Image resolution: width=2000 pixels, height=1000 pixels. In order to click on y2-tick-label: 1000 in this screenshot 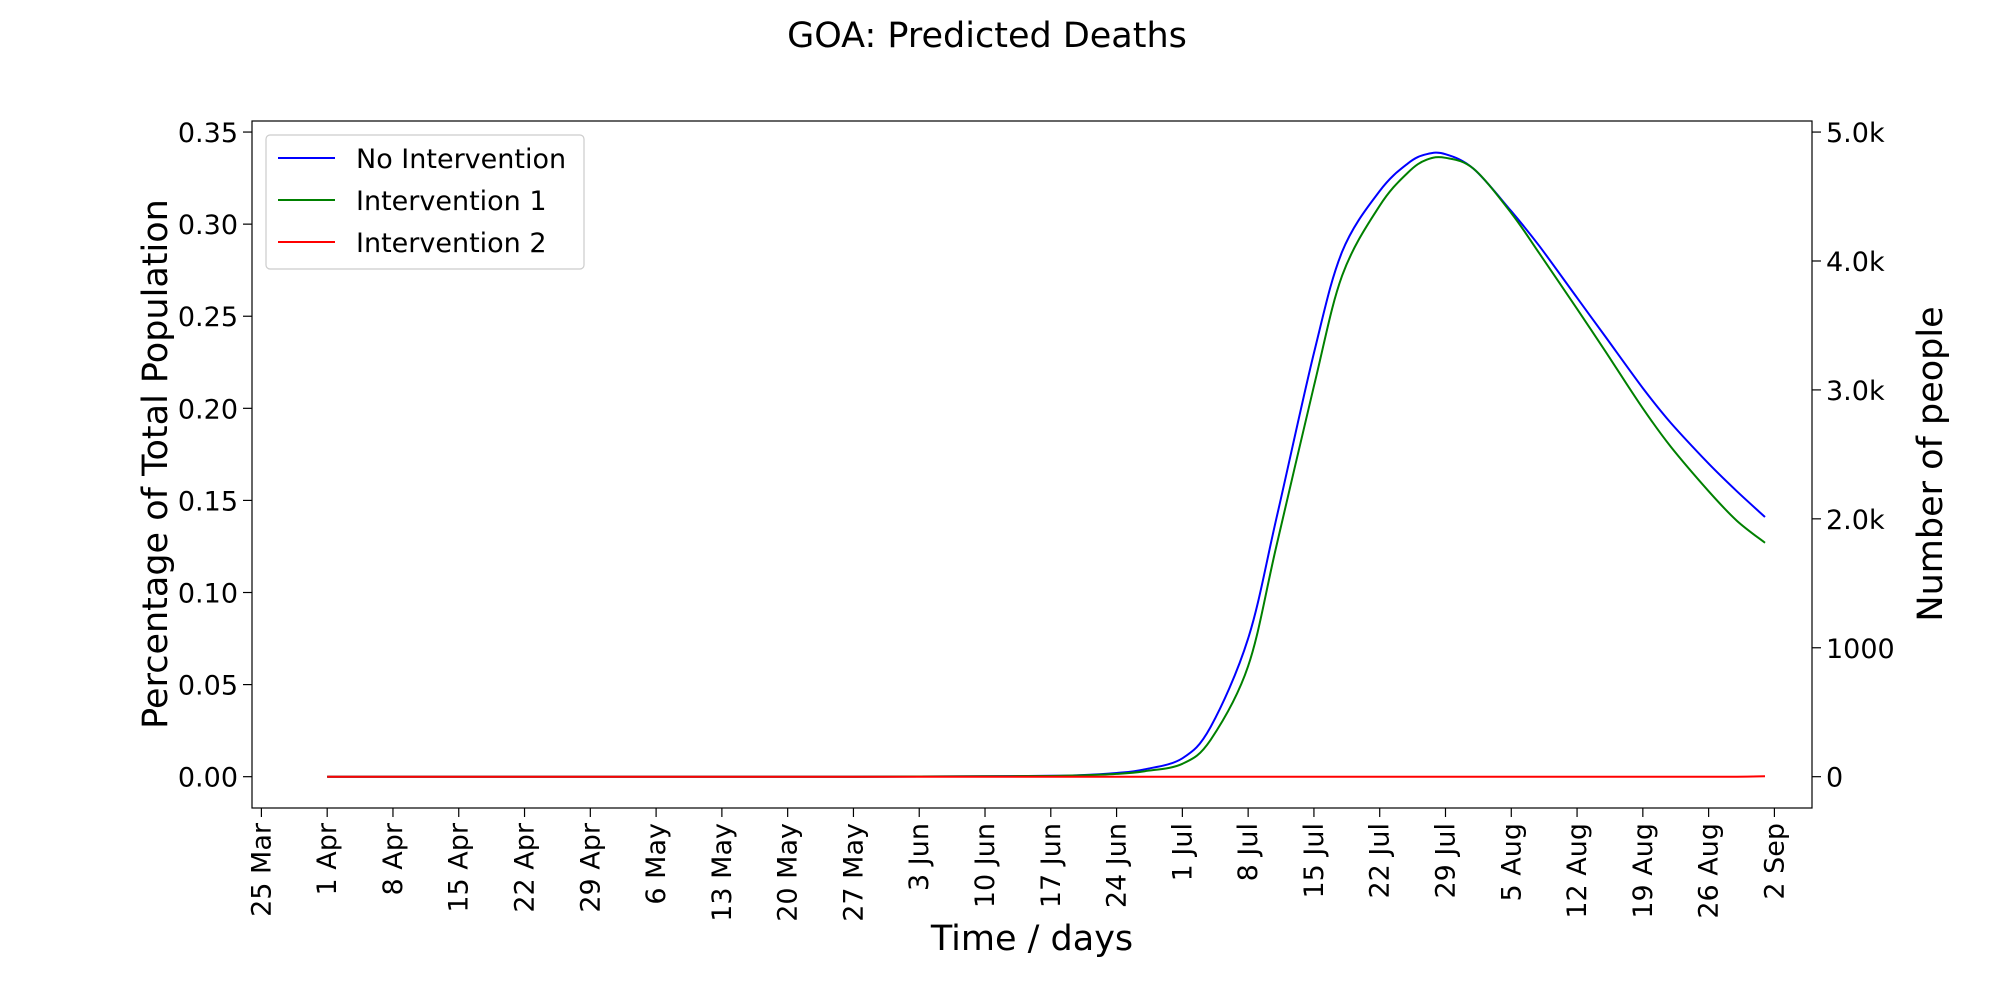, I will do `click(1860, 649)`.